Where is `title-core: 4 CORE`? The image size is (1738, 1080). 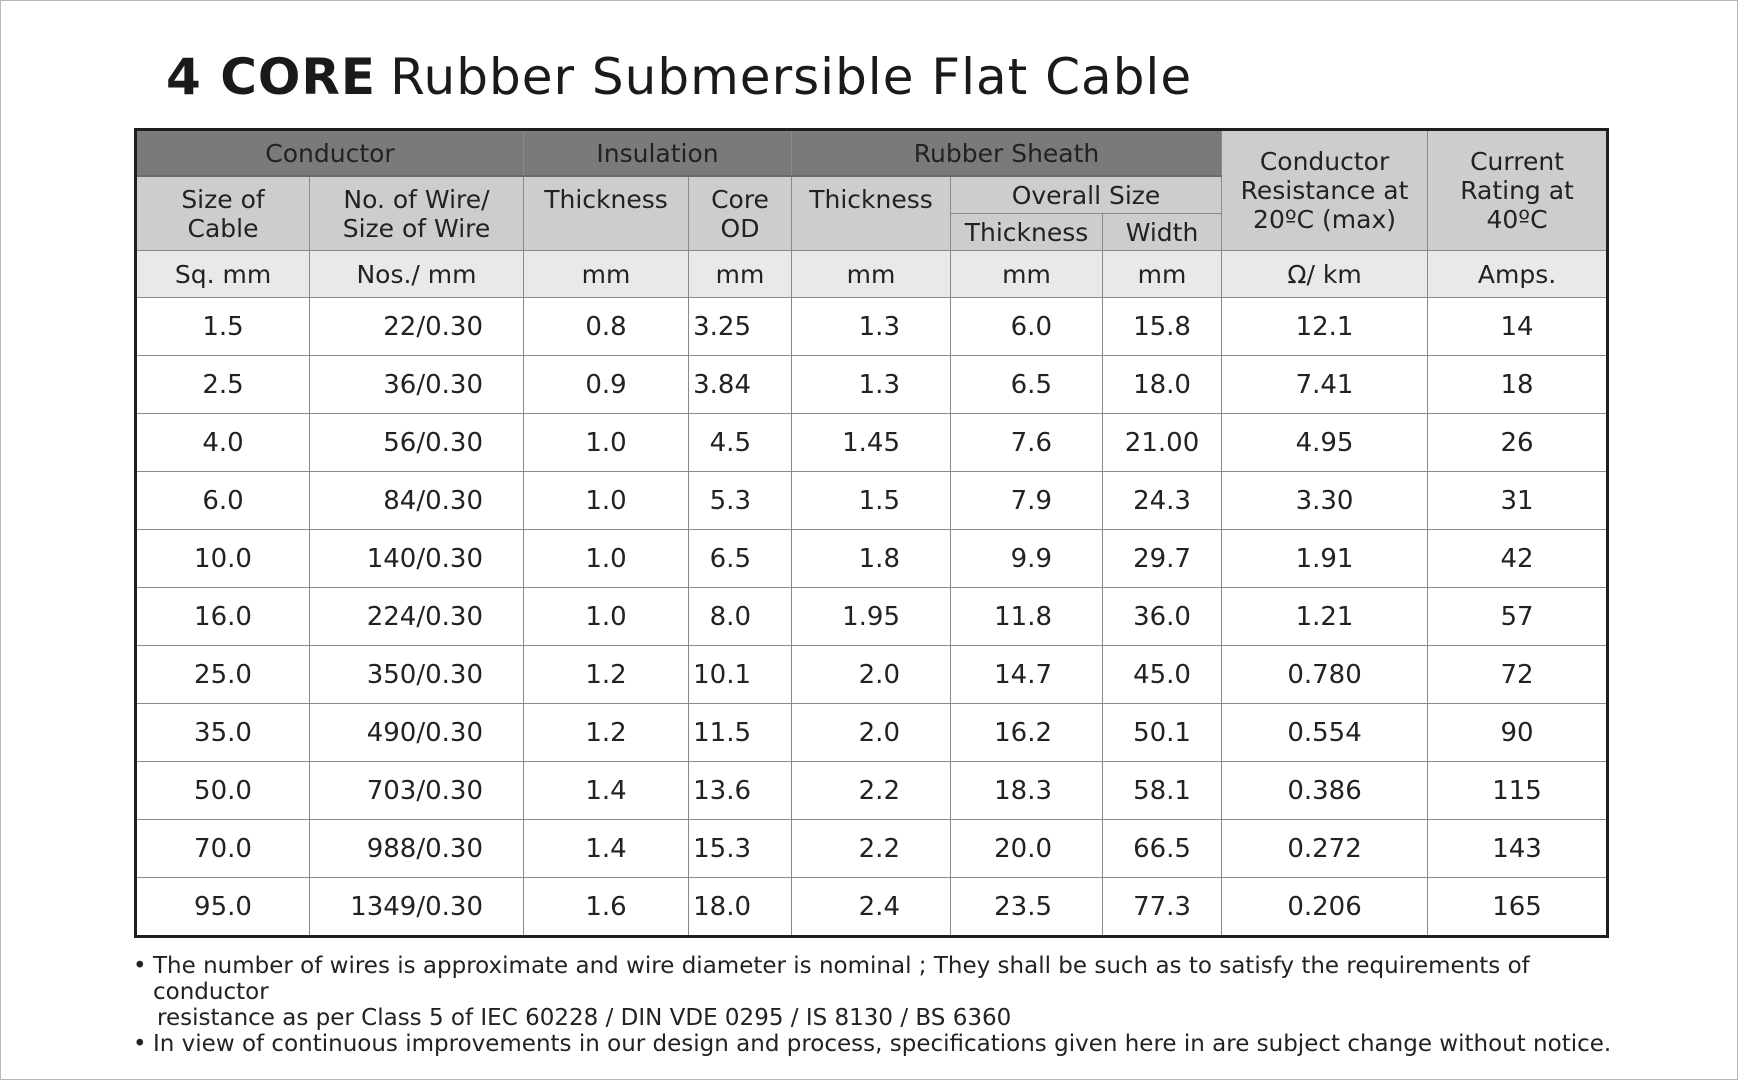
title-core: 4 CORE is located at coordinates (271, 77).